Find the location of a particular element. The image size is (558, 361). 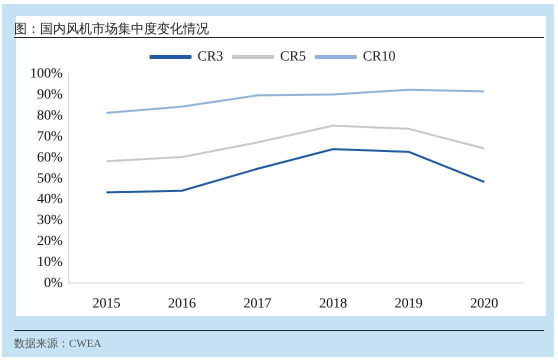

x-tick-label: 2018 is located at coordinates (333, 304).